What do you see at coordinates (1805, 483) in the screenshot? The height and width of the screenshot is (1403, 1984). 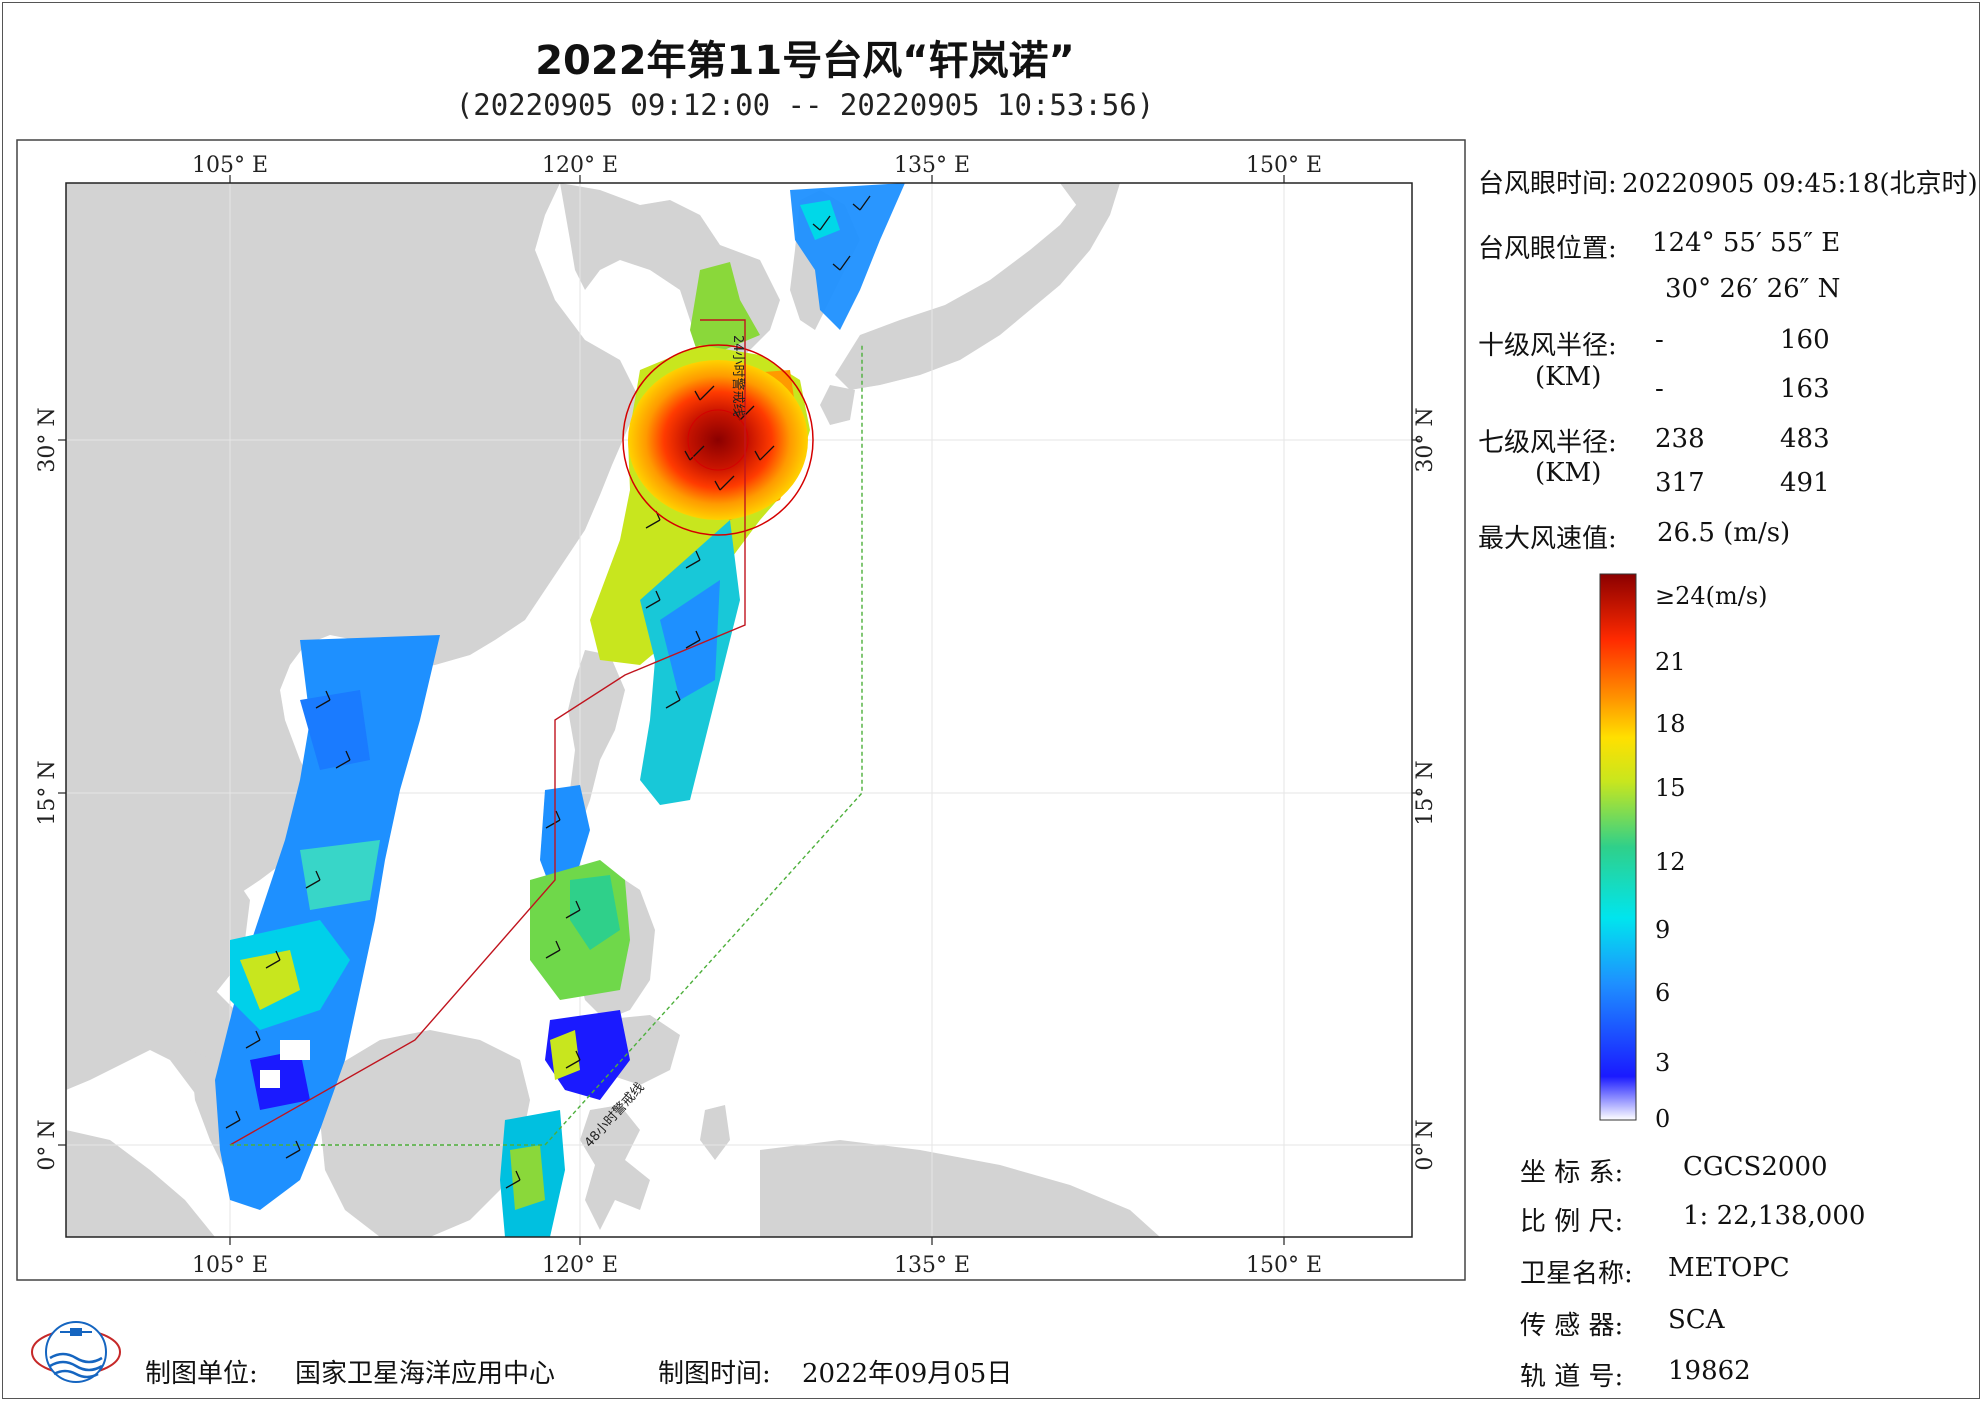 I see `r7-nw: 491` at bounding box center [1805, 483].